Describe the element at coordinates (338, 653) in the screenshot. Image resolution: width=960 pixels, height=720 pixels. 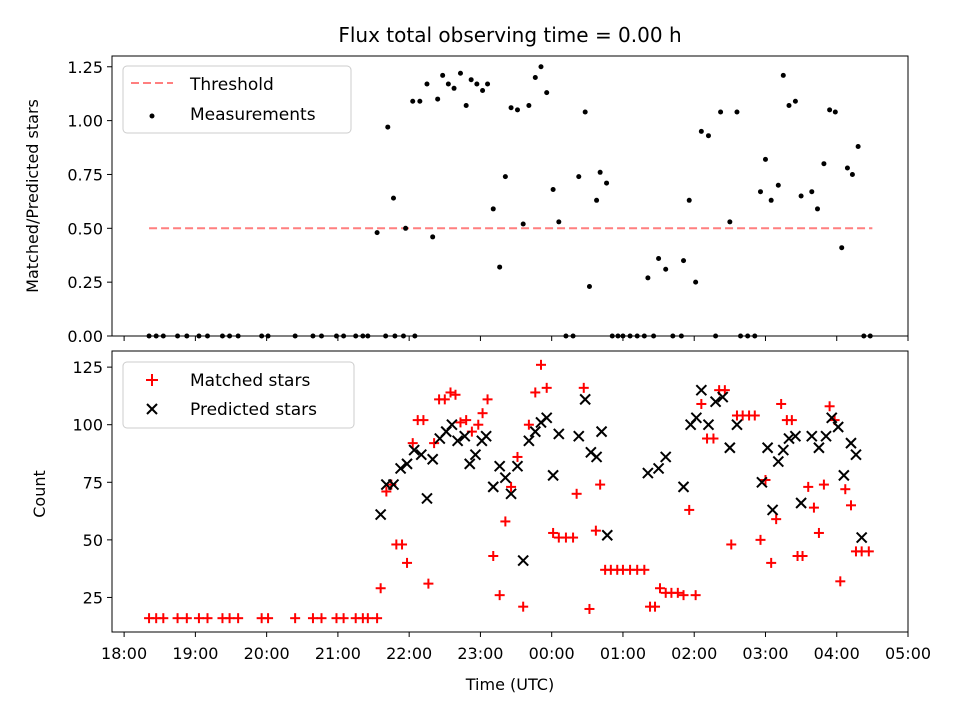
I see `x-tick-label: 21:00` at that location.